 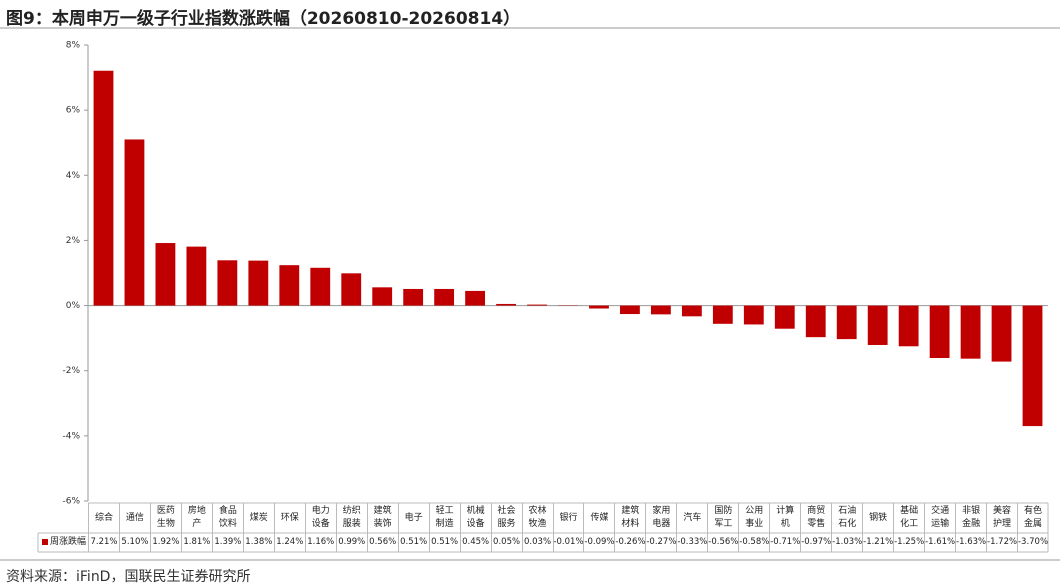 I want to click on x-tick-label: 农林牧渔, so click(x=537, y=518).